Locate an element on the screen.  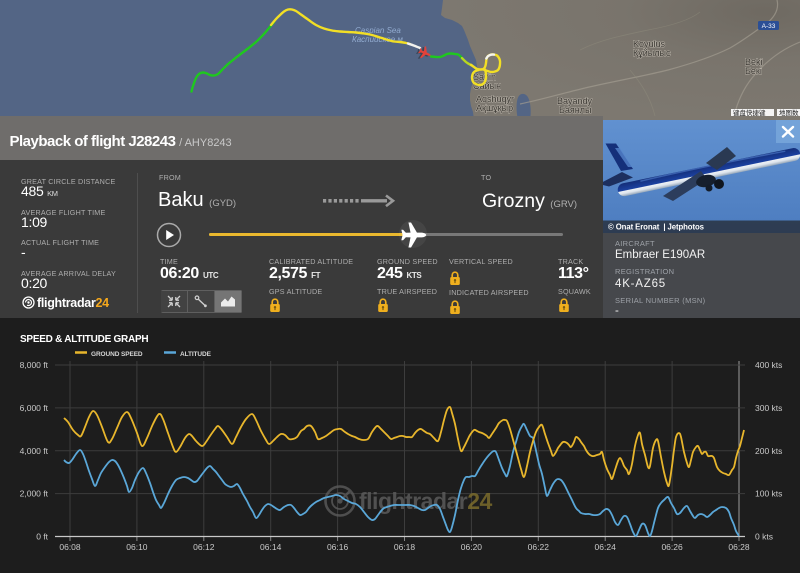
svg-text: 400 kts is located at coordinates (768, 365).